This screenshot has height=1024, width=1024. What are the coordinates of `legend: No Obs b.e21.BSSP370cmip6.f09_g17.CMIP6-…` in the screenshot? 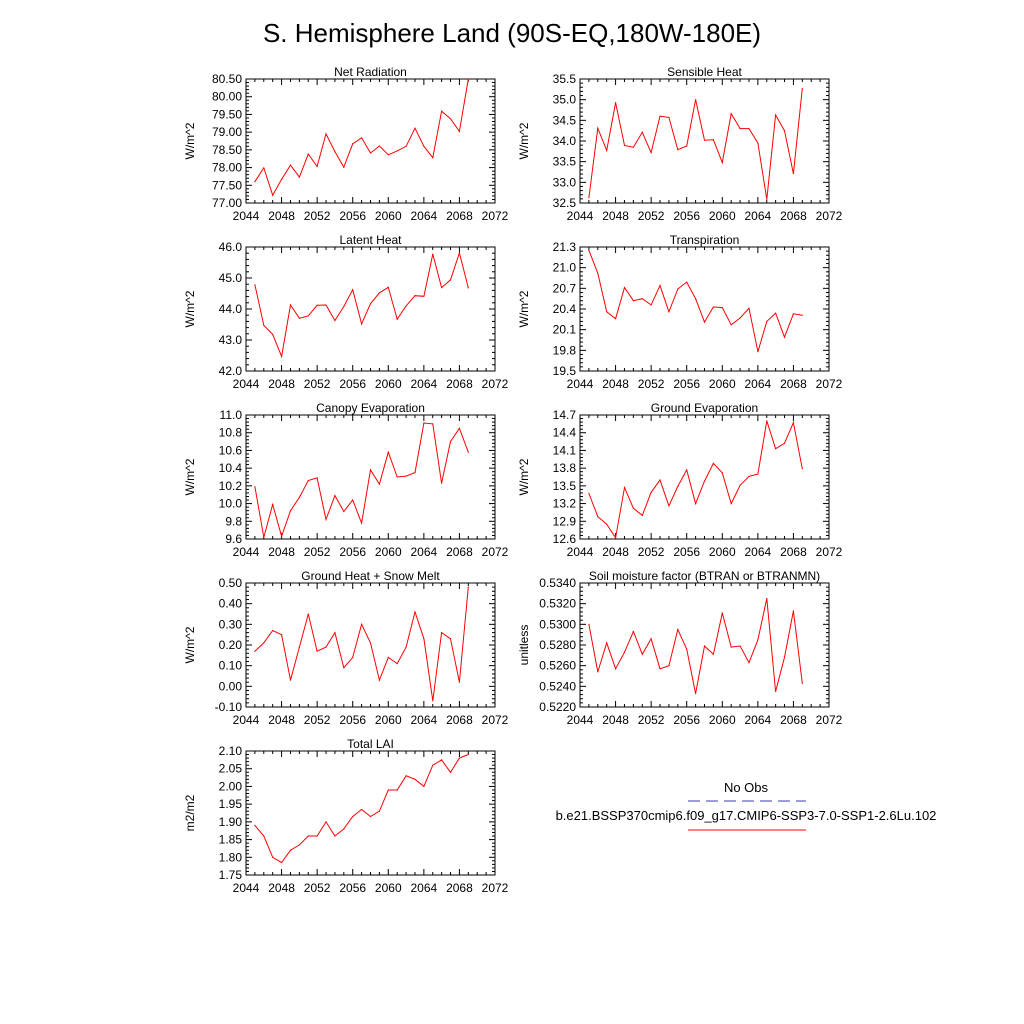 It's located at (746, 805).